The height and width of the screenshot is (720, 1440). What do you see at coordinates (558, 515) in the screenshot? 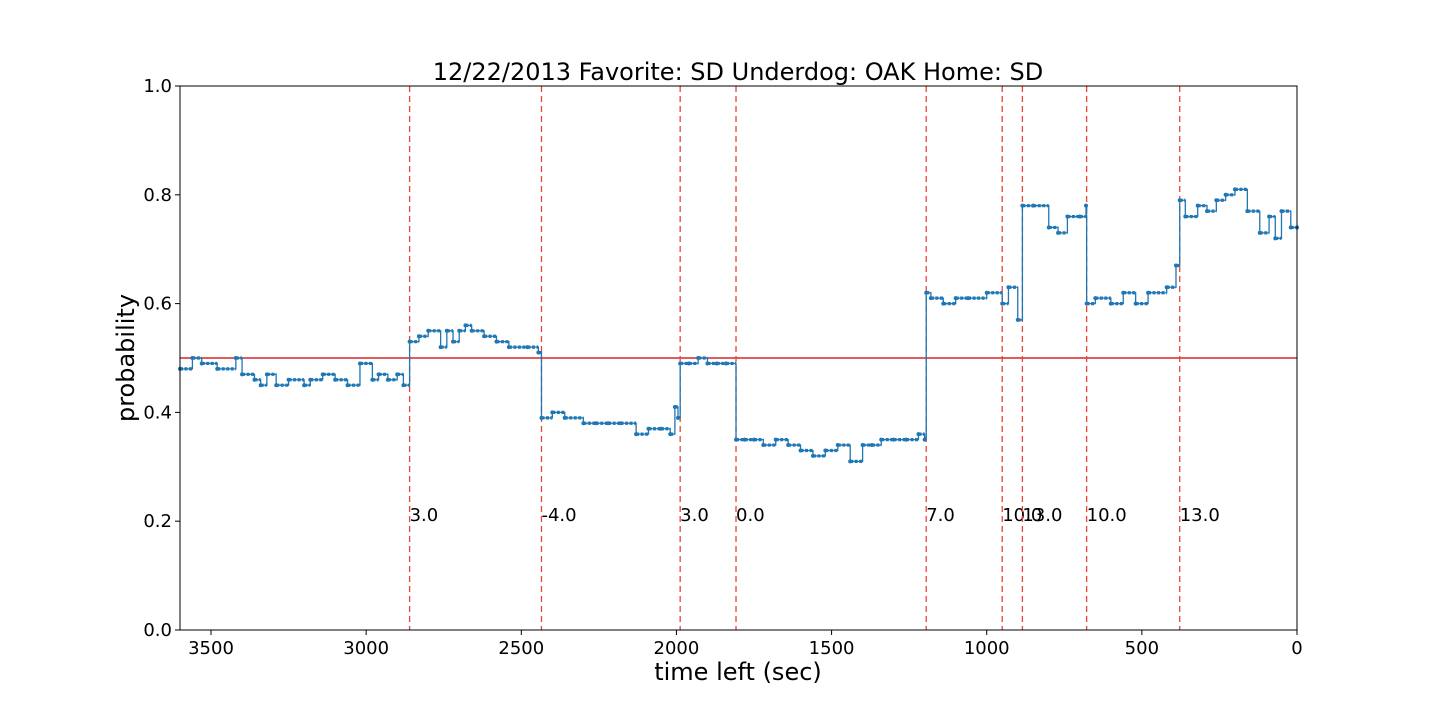
I see `scoring-event-label: -4.0` at bounding box center [558, 515].